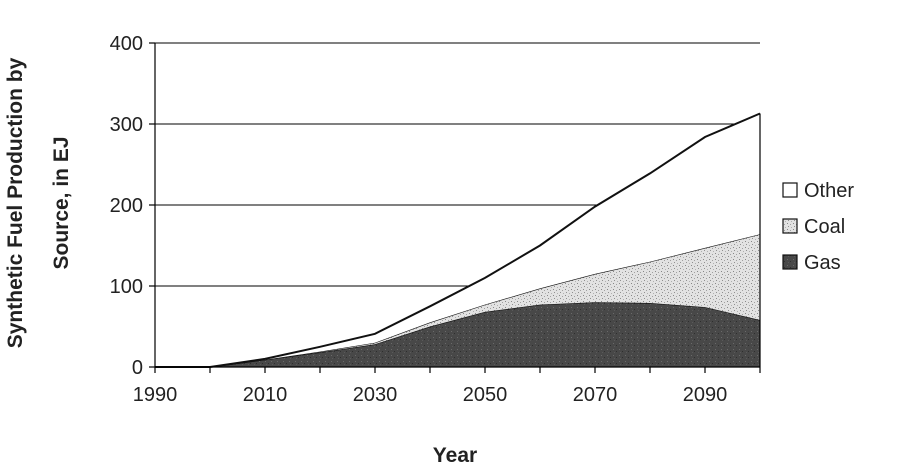 The image size is (901, 470). What do you see at coordinates (375, 395) in the screenshot?
I see `x-tick-label-2030: 2030` at bounding box center [375, 395].